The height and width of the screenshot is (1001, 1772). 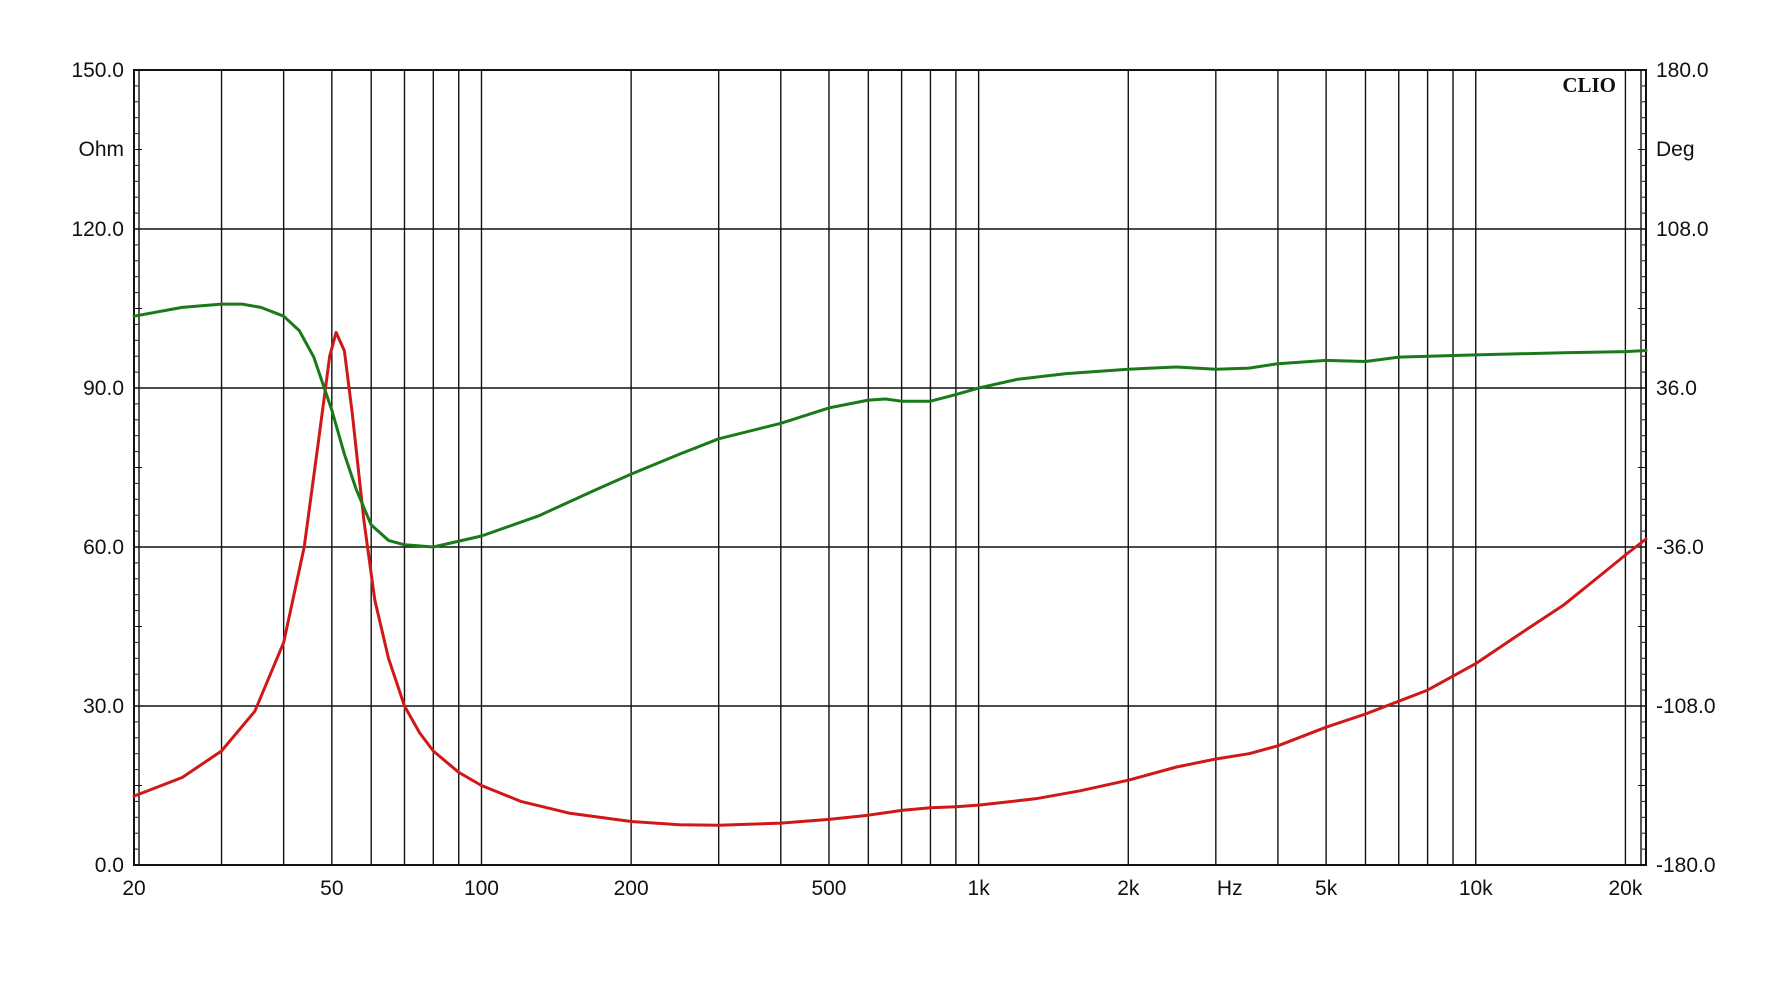 I want to click on x-tick-label: 10k, so click(x=1476, y=888).